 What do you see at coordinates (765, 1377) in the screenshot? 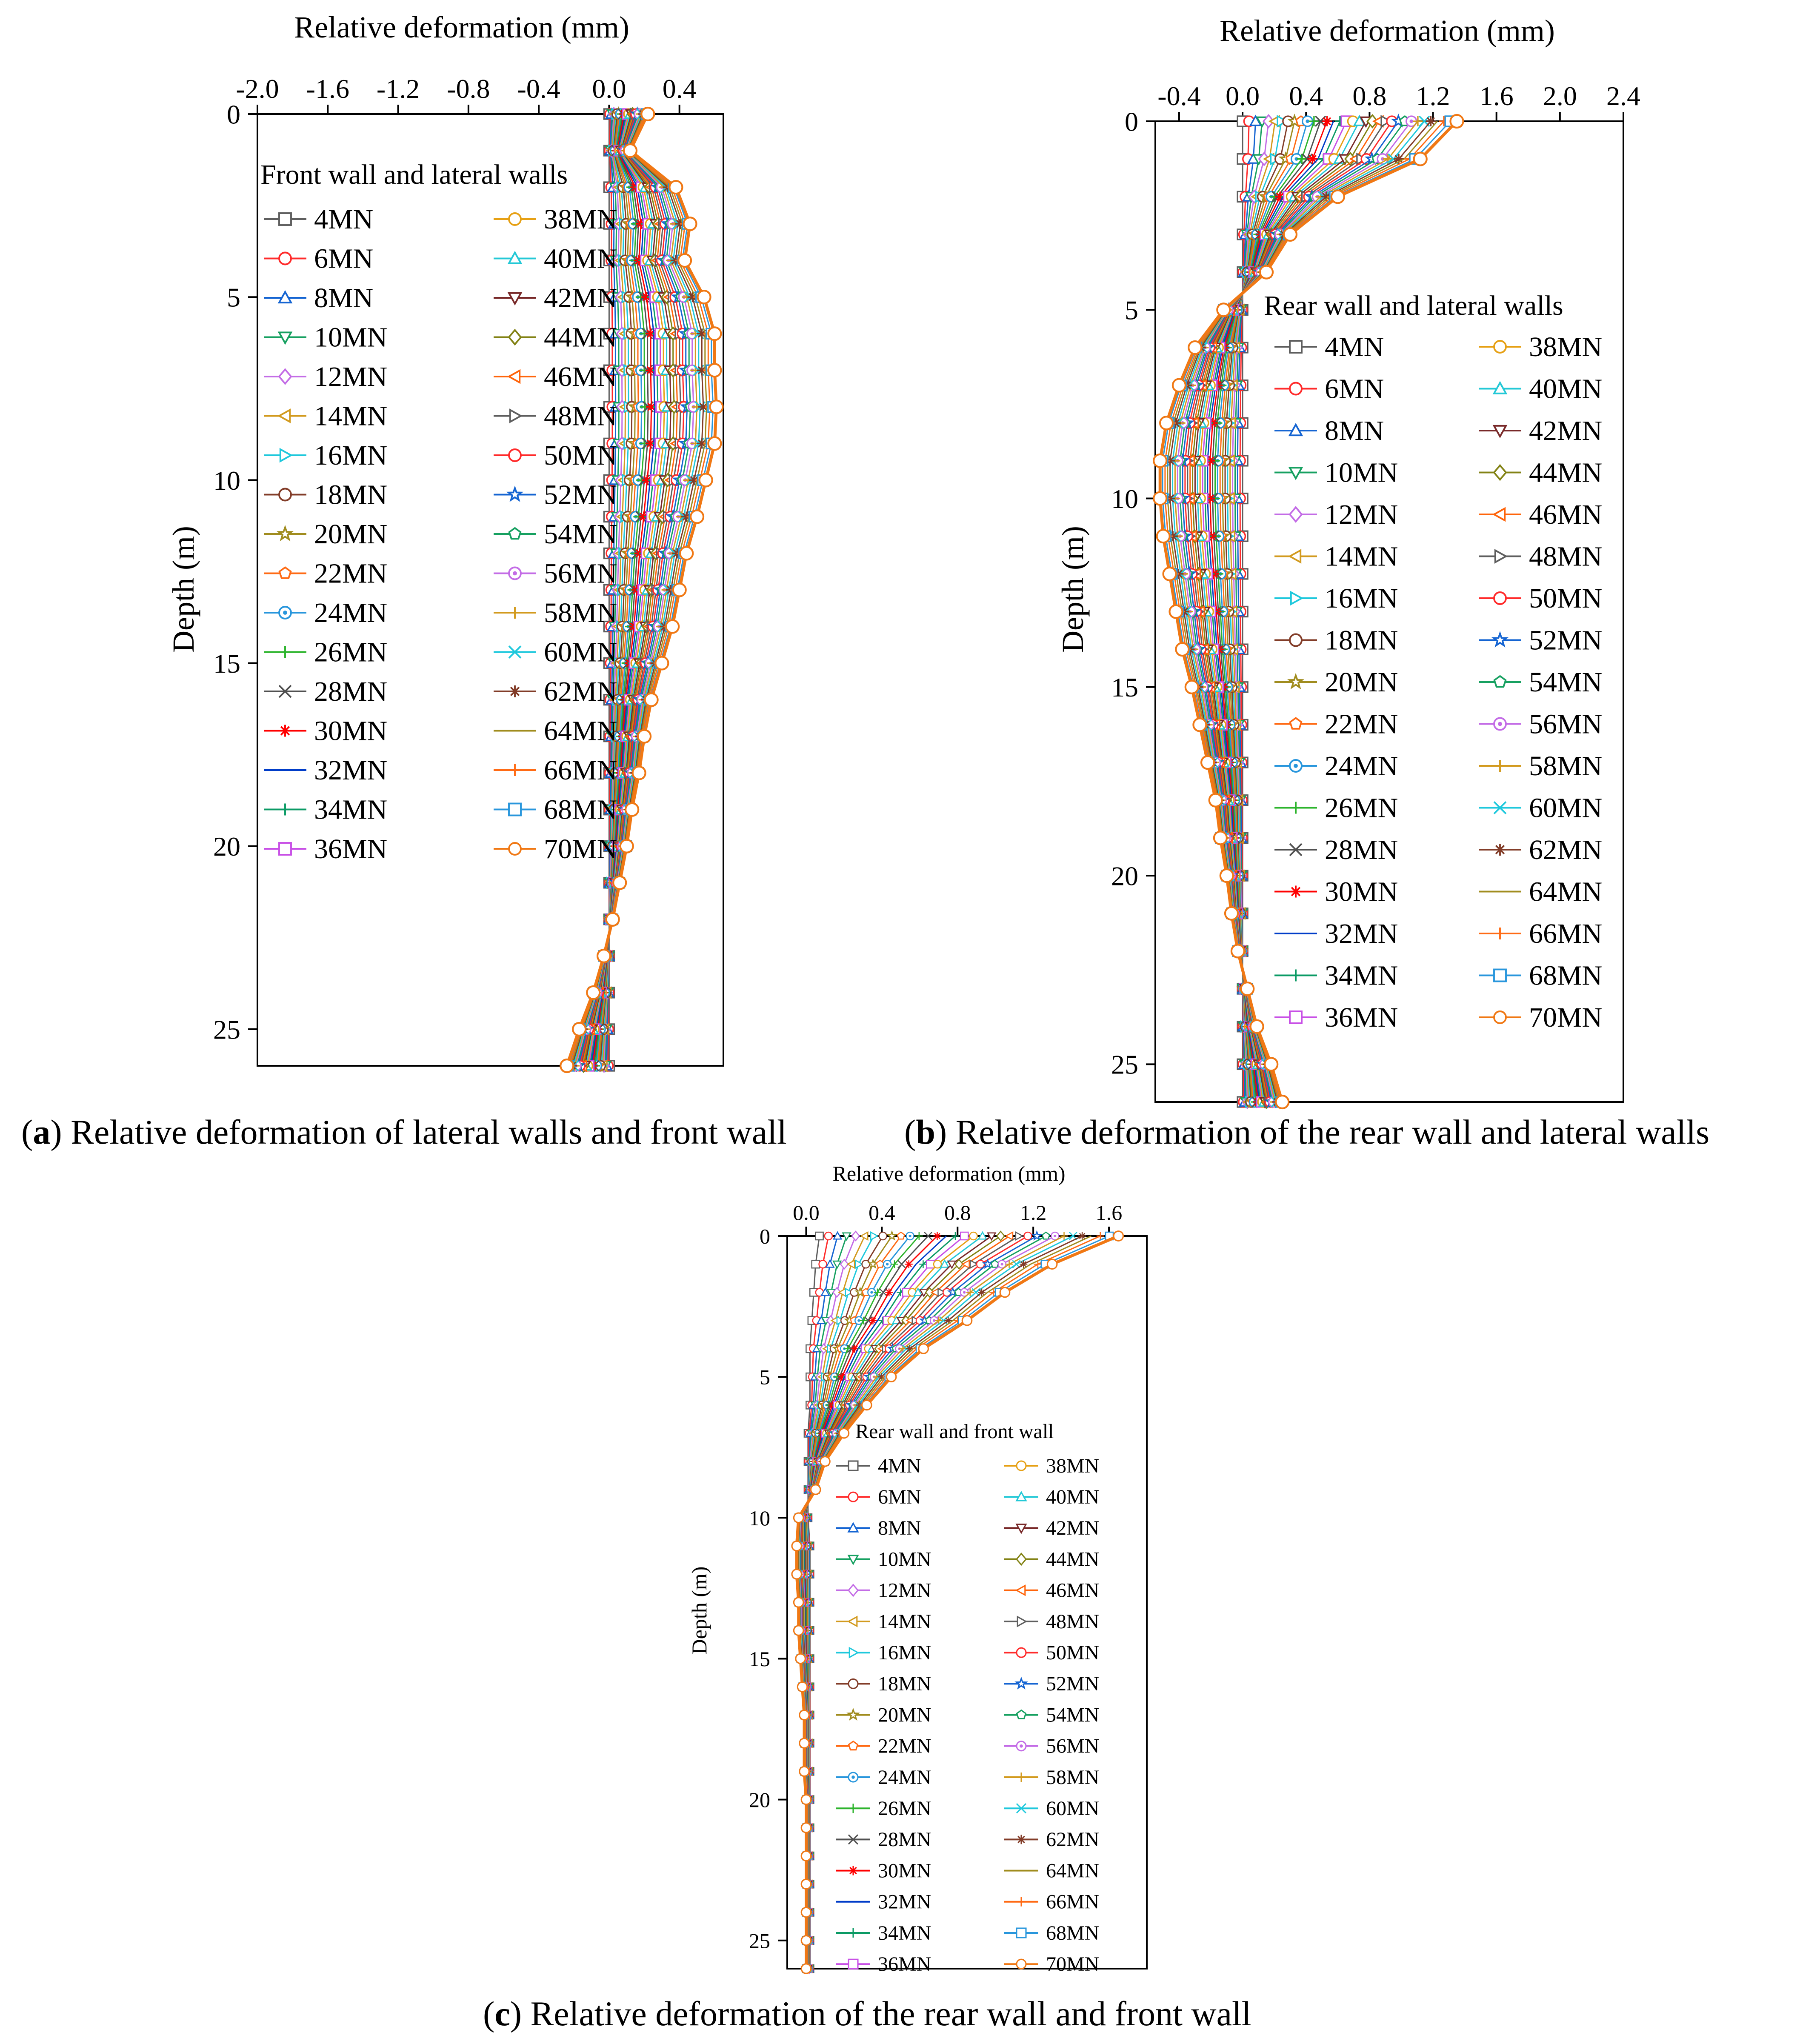
I see `y-tick-label-c: 5` at bounding box center [765, 1377].